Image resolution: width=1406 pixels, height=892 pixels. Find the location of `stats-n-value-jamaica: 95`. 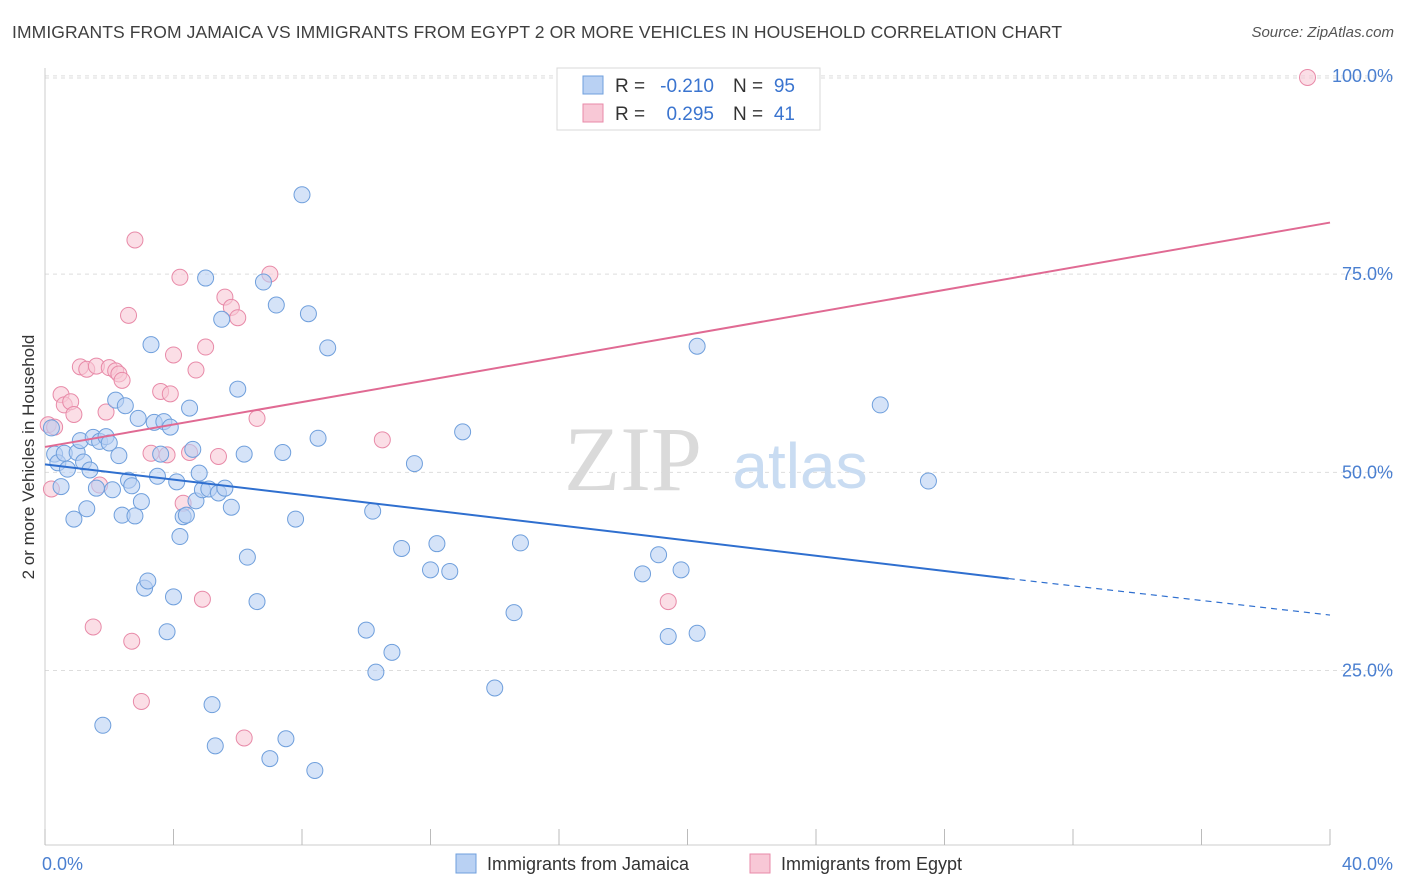

stats-n-value-jamaica: 95 is located at coordinates (784, 86).